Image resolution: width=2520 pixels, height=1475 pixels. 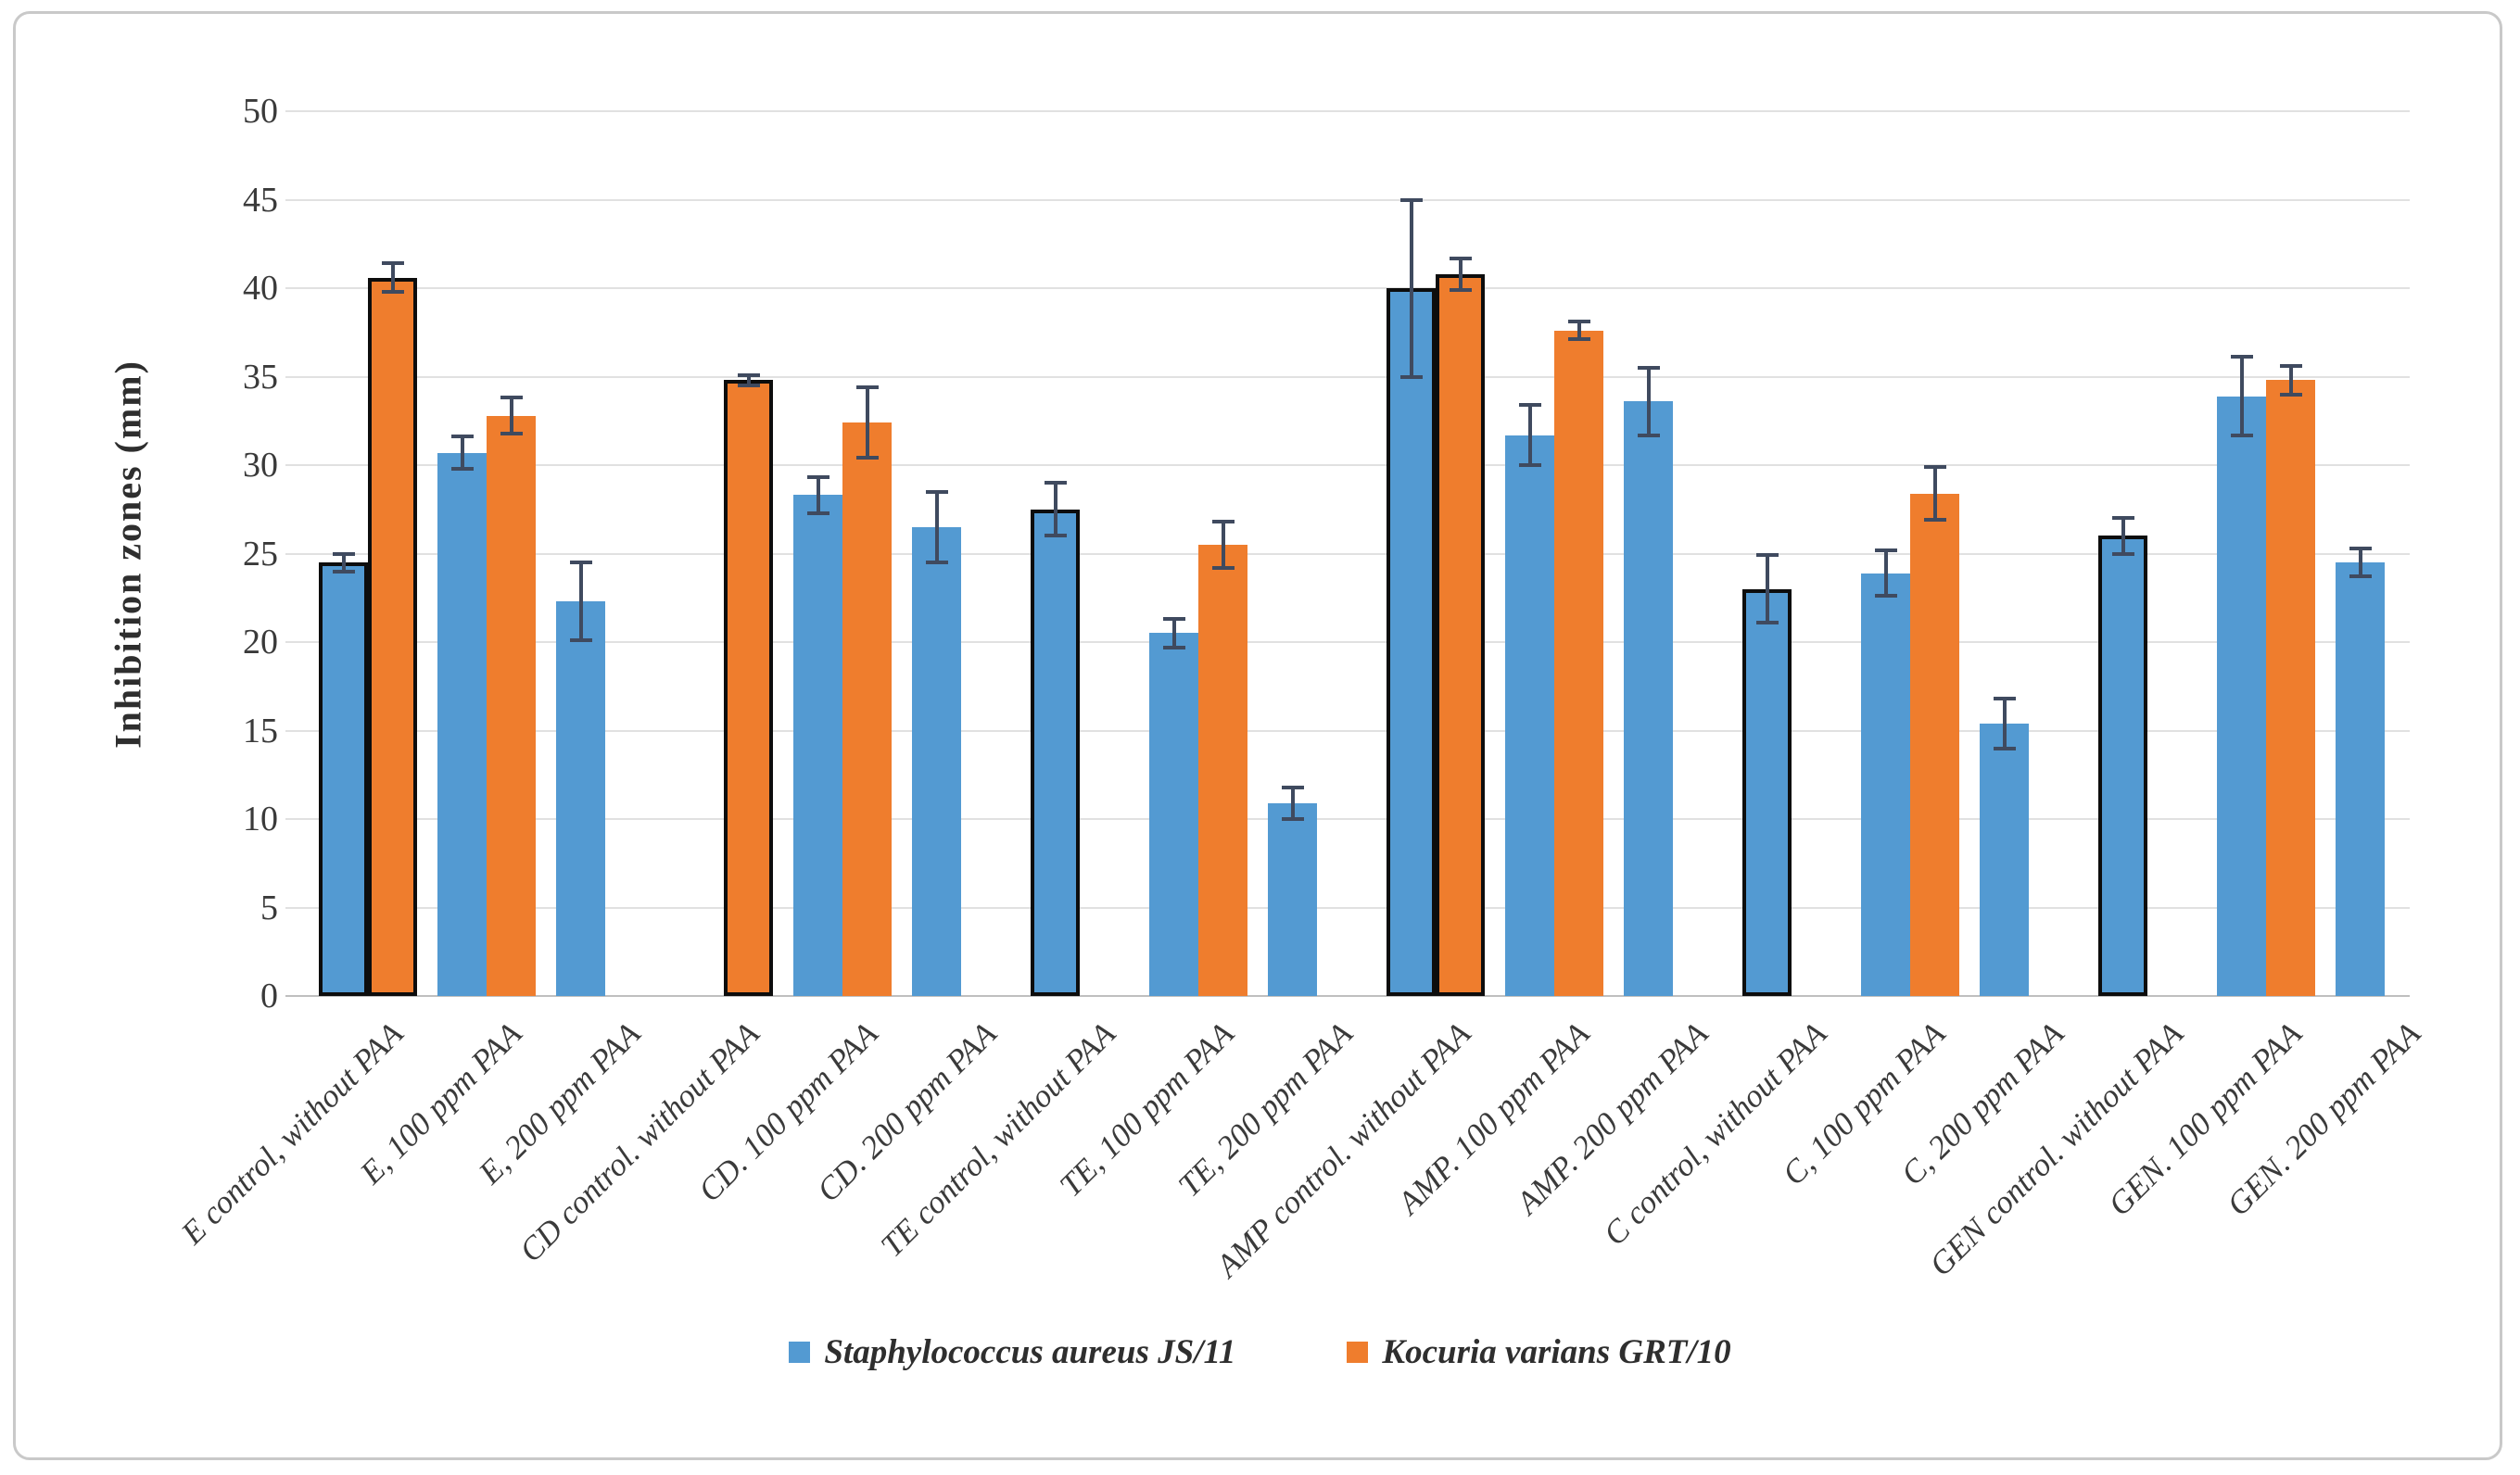 What do you see at coordinates (269, 996) in the screenshot?
I see `y-tick-label: 0` at bounding box center [269, 996].